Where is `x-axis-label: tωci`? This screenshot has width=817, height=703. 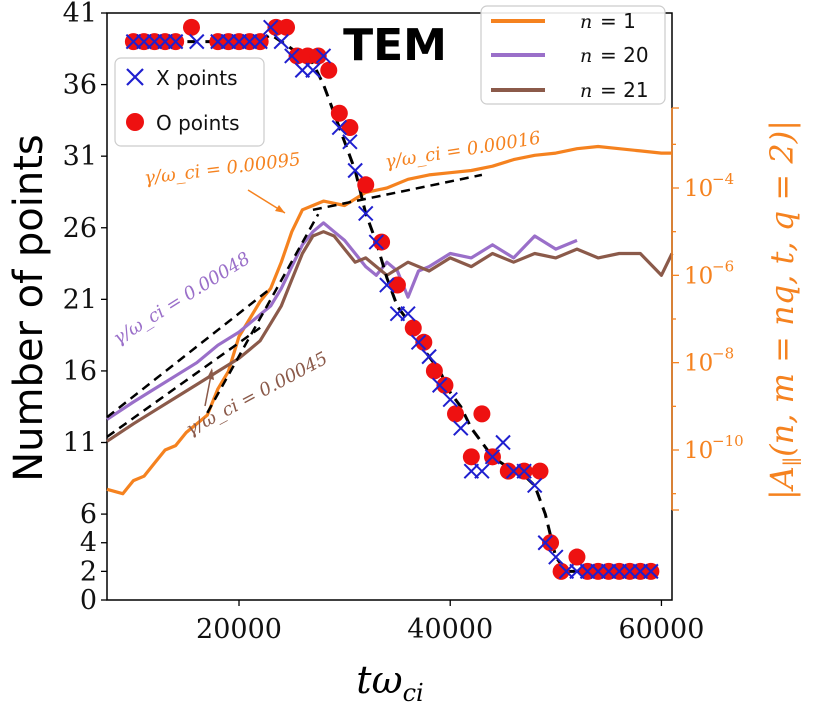 x-axis-label: tωci is located at coordinates (389, 680).